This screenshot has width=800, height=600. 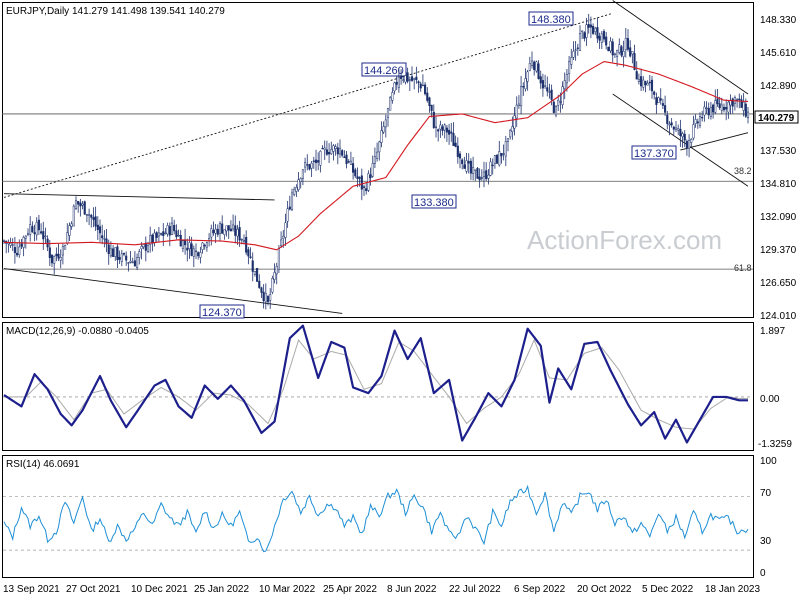 I want to click on macd-panel-header: MACD(12,26,9) -0.0880 -0.0405, so click(x=77, y=331).